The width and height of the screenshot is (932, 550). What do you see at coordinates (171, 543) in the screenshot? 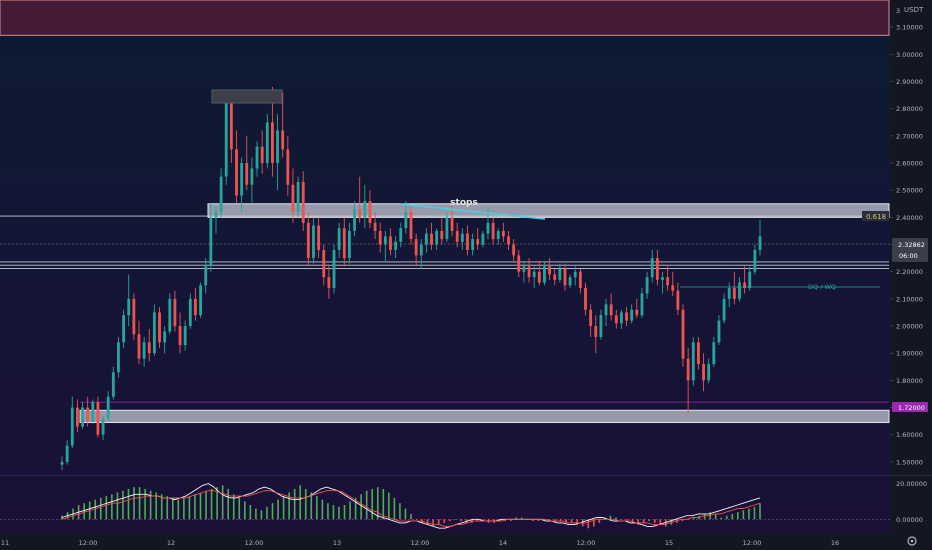
I see `time-axis-label: 12` at bounding box center [171, 543].